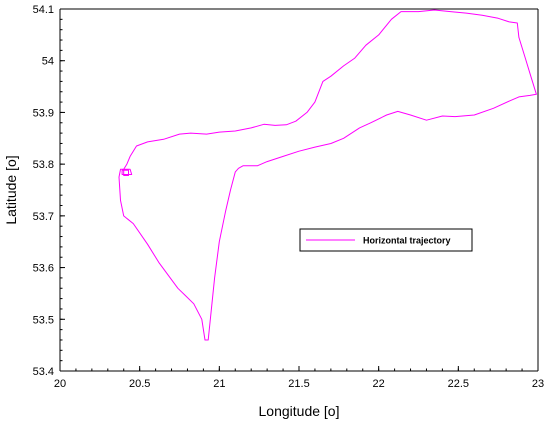 The image size is (550, 426). Describe the element at coordinates (139, 384) in the screenshot. I see `x-tick-label: 20.5` at that location.